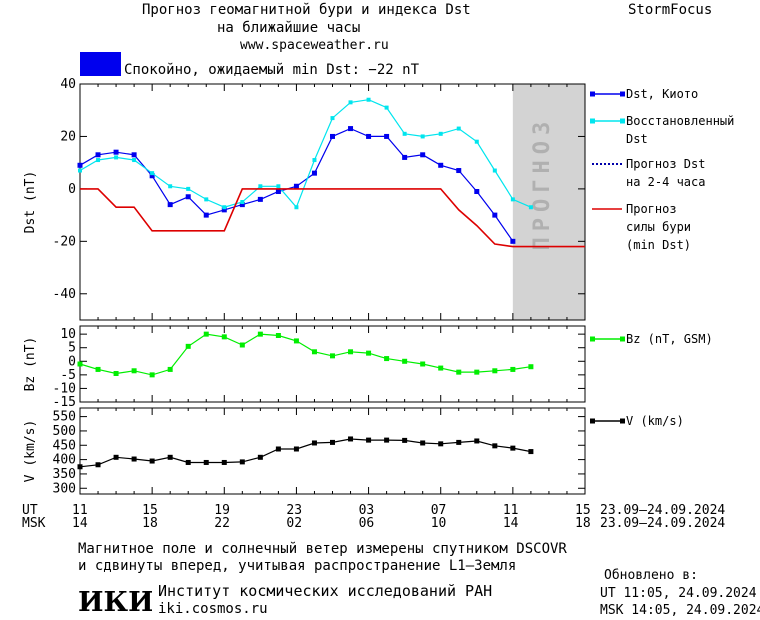  What do you see at coordinates (30, 364) in the screenshot?
I see `bz-axis-label: Bz (nT)` at bounding box center [30, 364].